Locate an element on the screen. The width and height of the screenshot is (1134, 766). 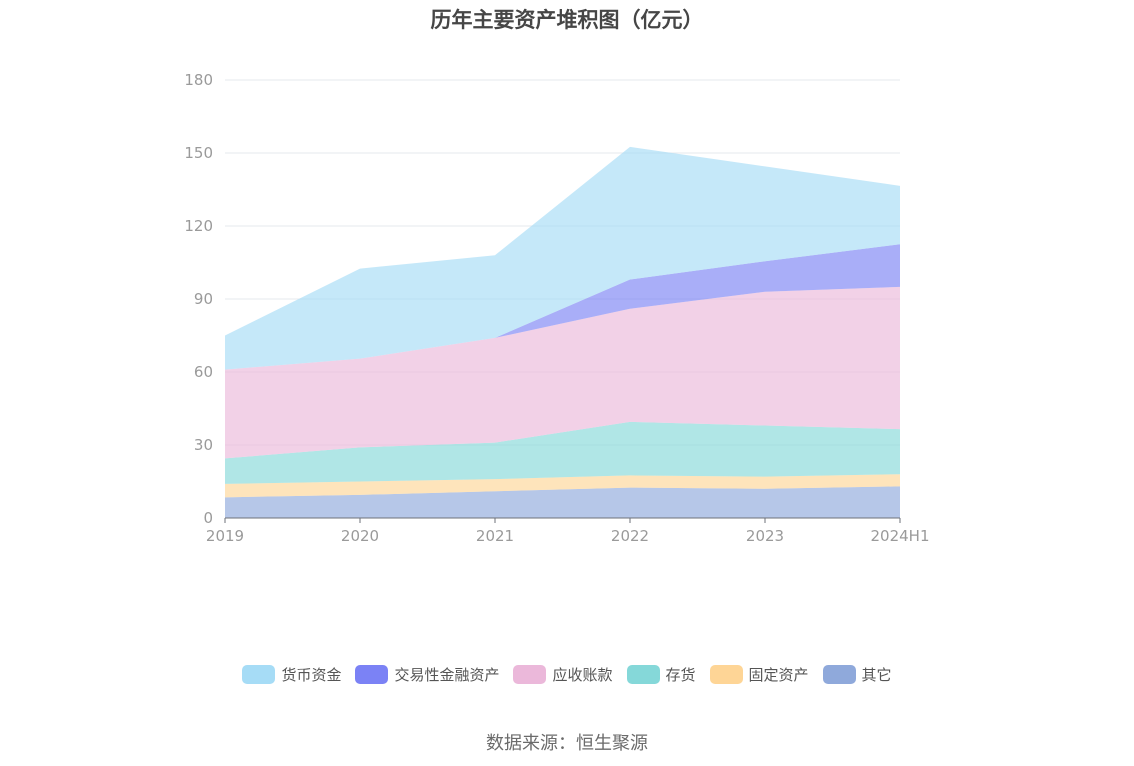
legend-label: 应收账款 is located at coordinates (582, 675).